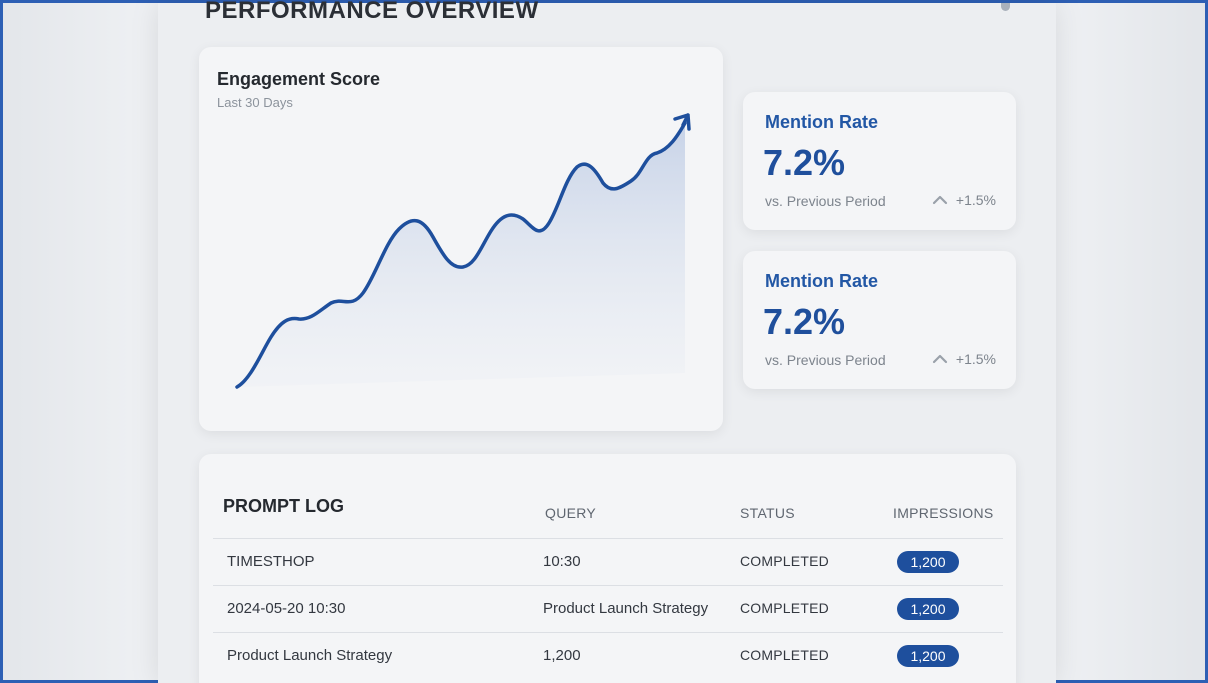 The image size is (1208, 683). What do you see at coordinates (255, 102) in the screenshot?
I see `chart-subtitle: Last 30 Days` at bounding box center [255, 102].